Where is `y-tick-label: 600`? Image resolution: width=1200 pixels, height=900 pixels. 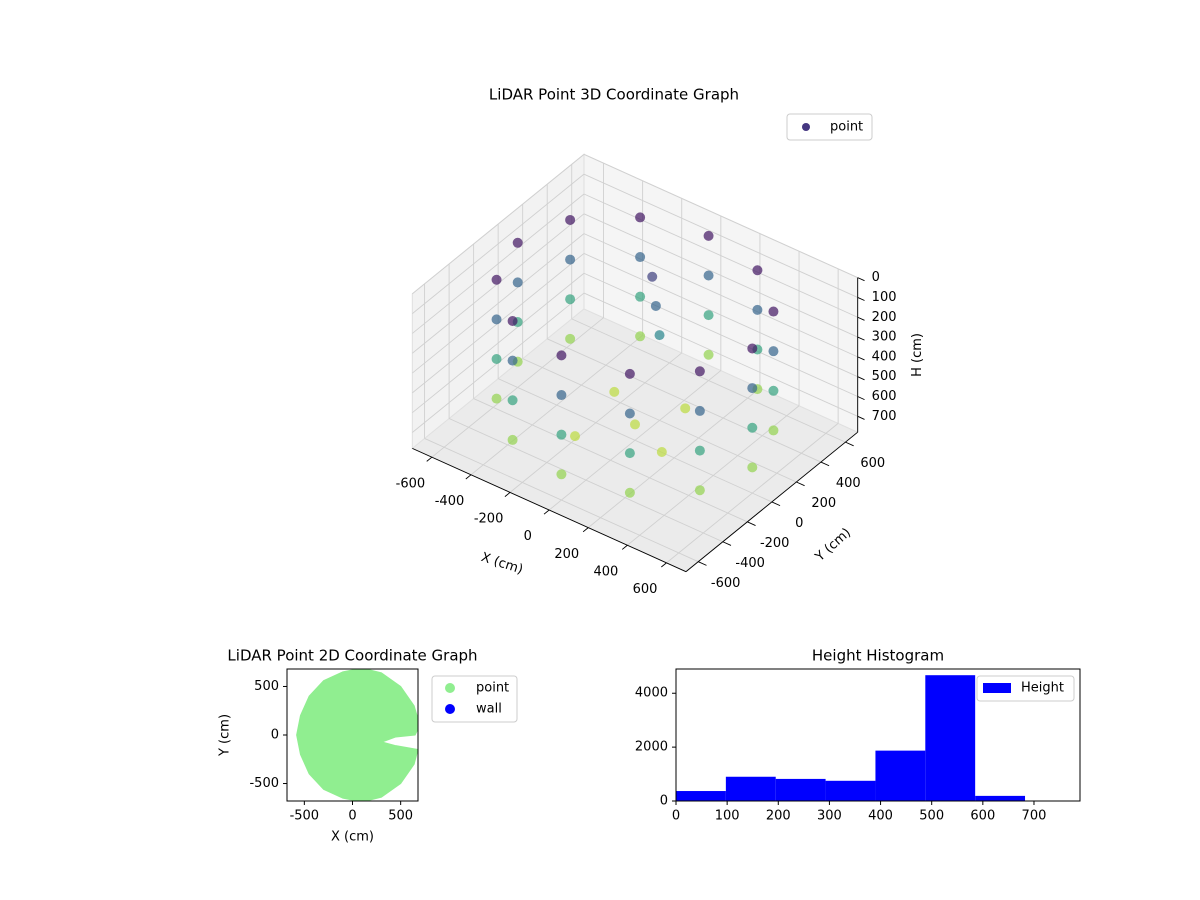
y-tick-label: 600 is located at coordinates (872, 463).